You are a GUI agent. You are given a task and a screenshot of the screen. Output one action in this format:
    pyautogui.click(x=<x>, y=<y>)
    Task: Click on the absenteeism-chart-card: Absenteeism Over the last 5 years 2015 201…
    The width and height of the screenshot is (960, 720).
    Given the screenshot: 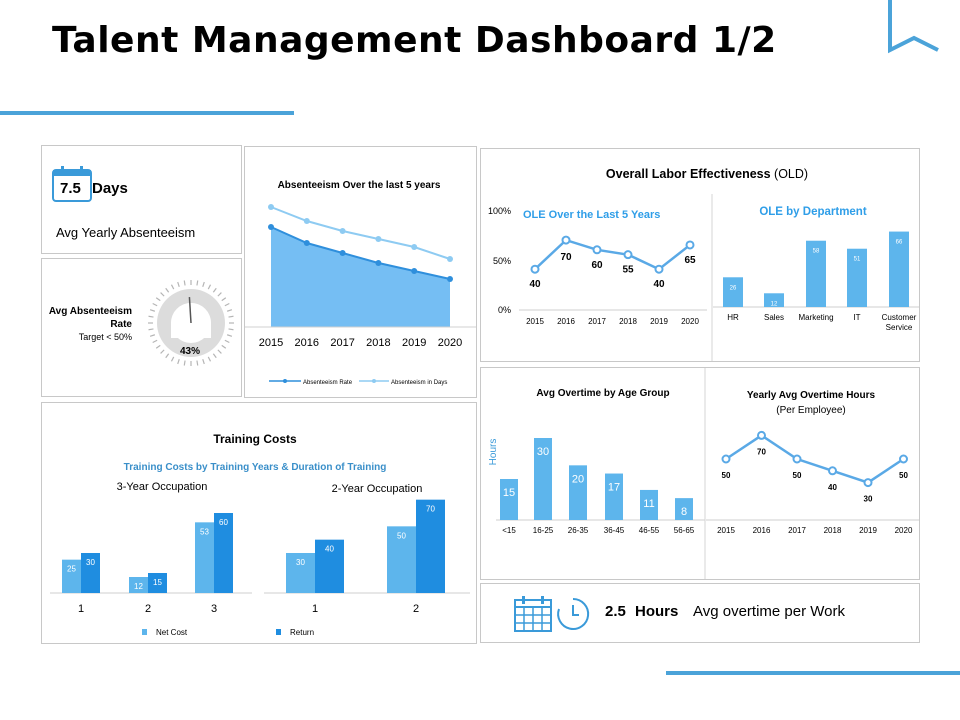 What is the action you would take?
    pyautogui.click(x=360, y=272)
    